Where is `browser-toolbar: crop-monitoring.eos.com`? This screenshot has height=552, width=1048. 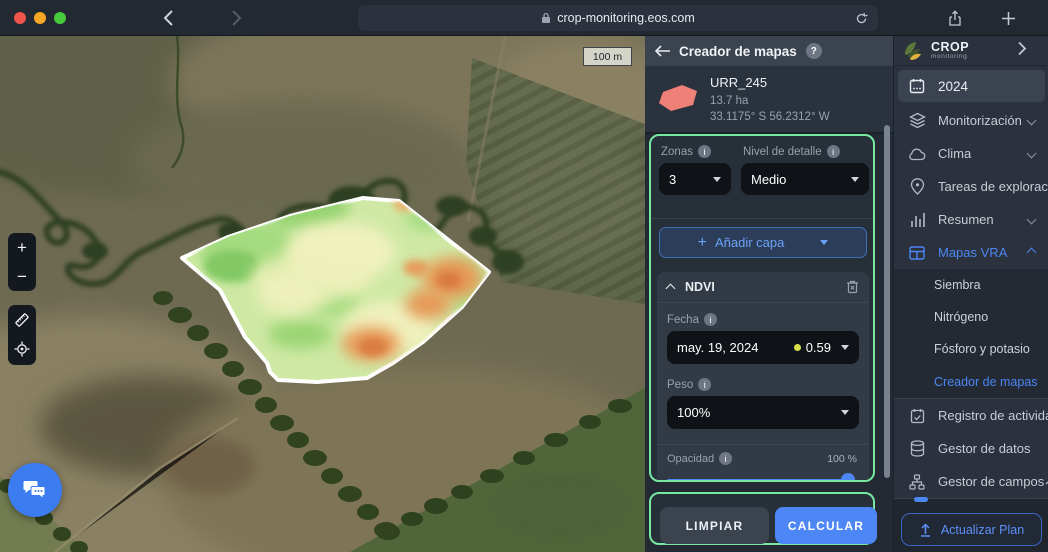 browser-toolbar: crop-monitoring.eos.com is located at coordinates (524, 18).